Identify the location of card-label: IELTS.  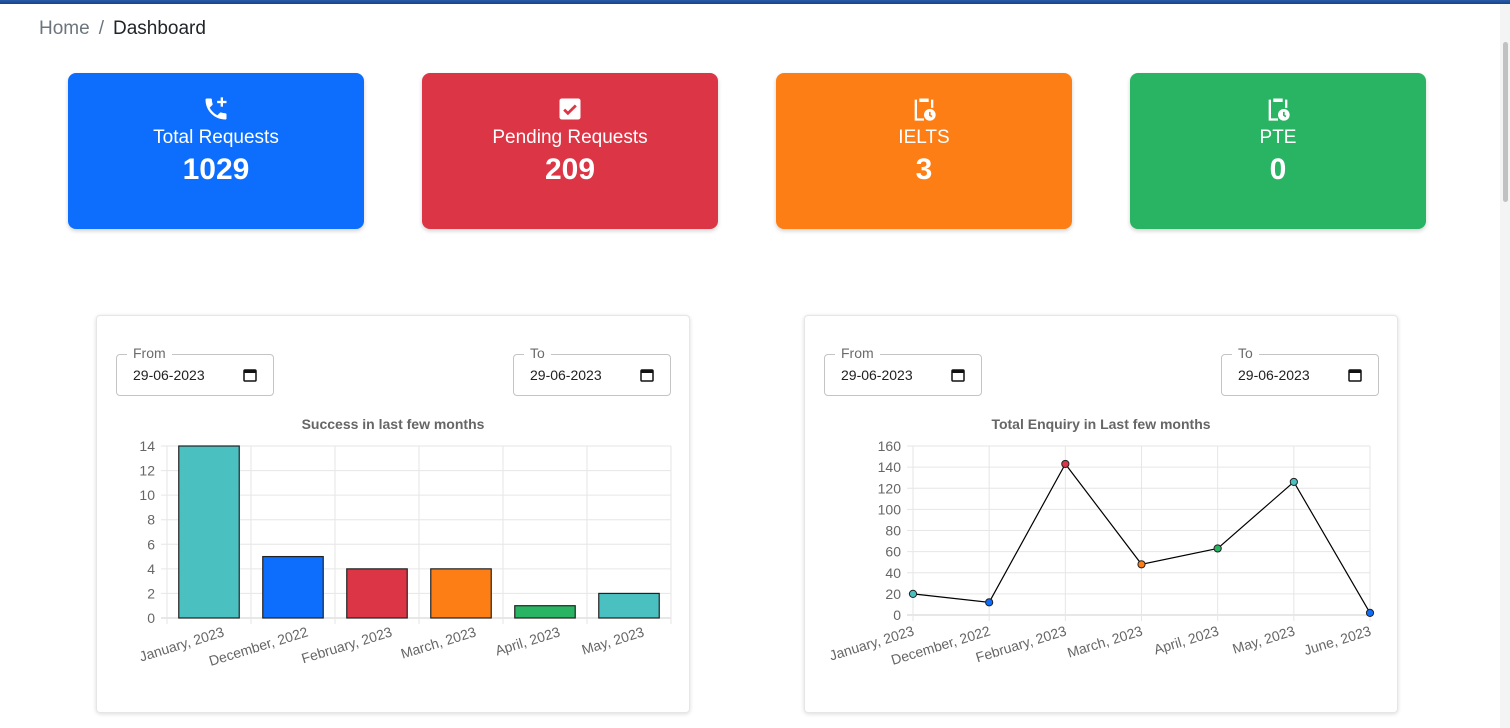
(924, 137).